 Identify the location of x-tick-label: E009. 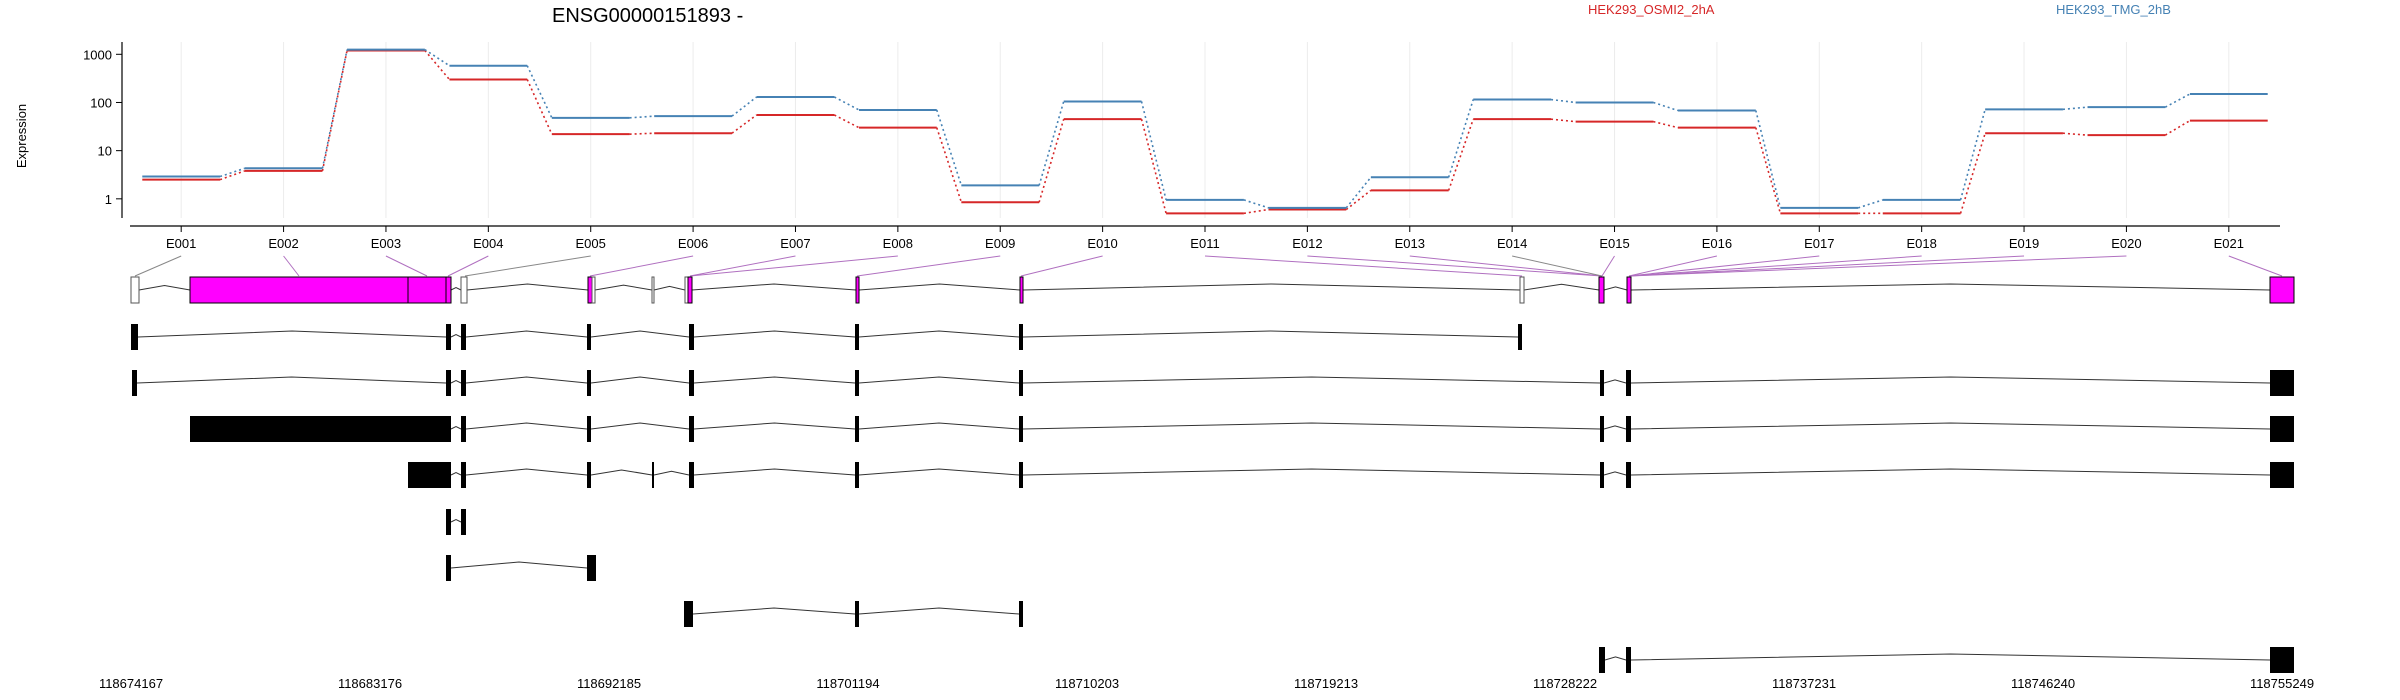
(1000, 243).